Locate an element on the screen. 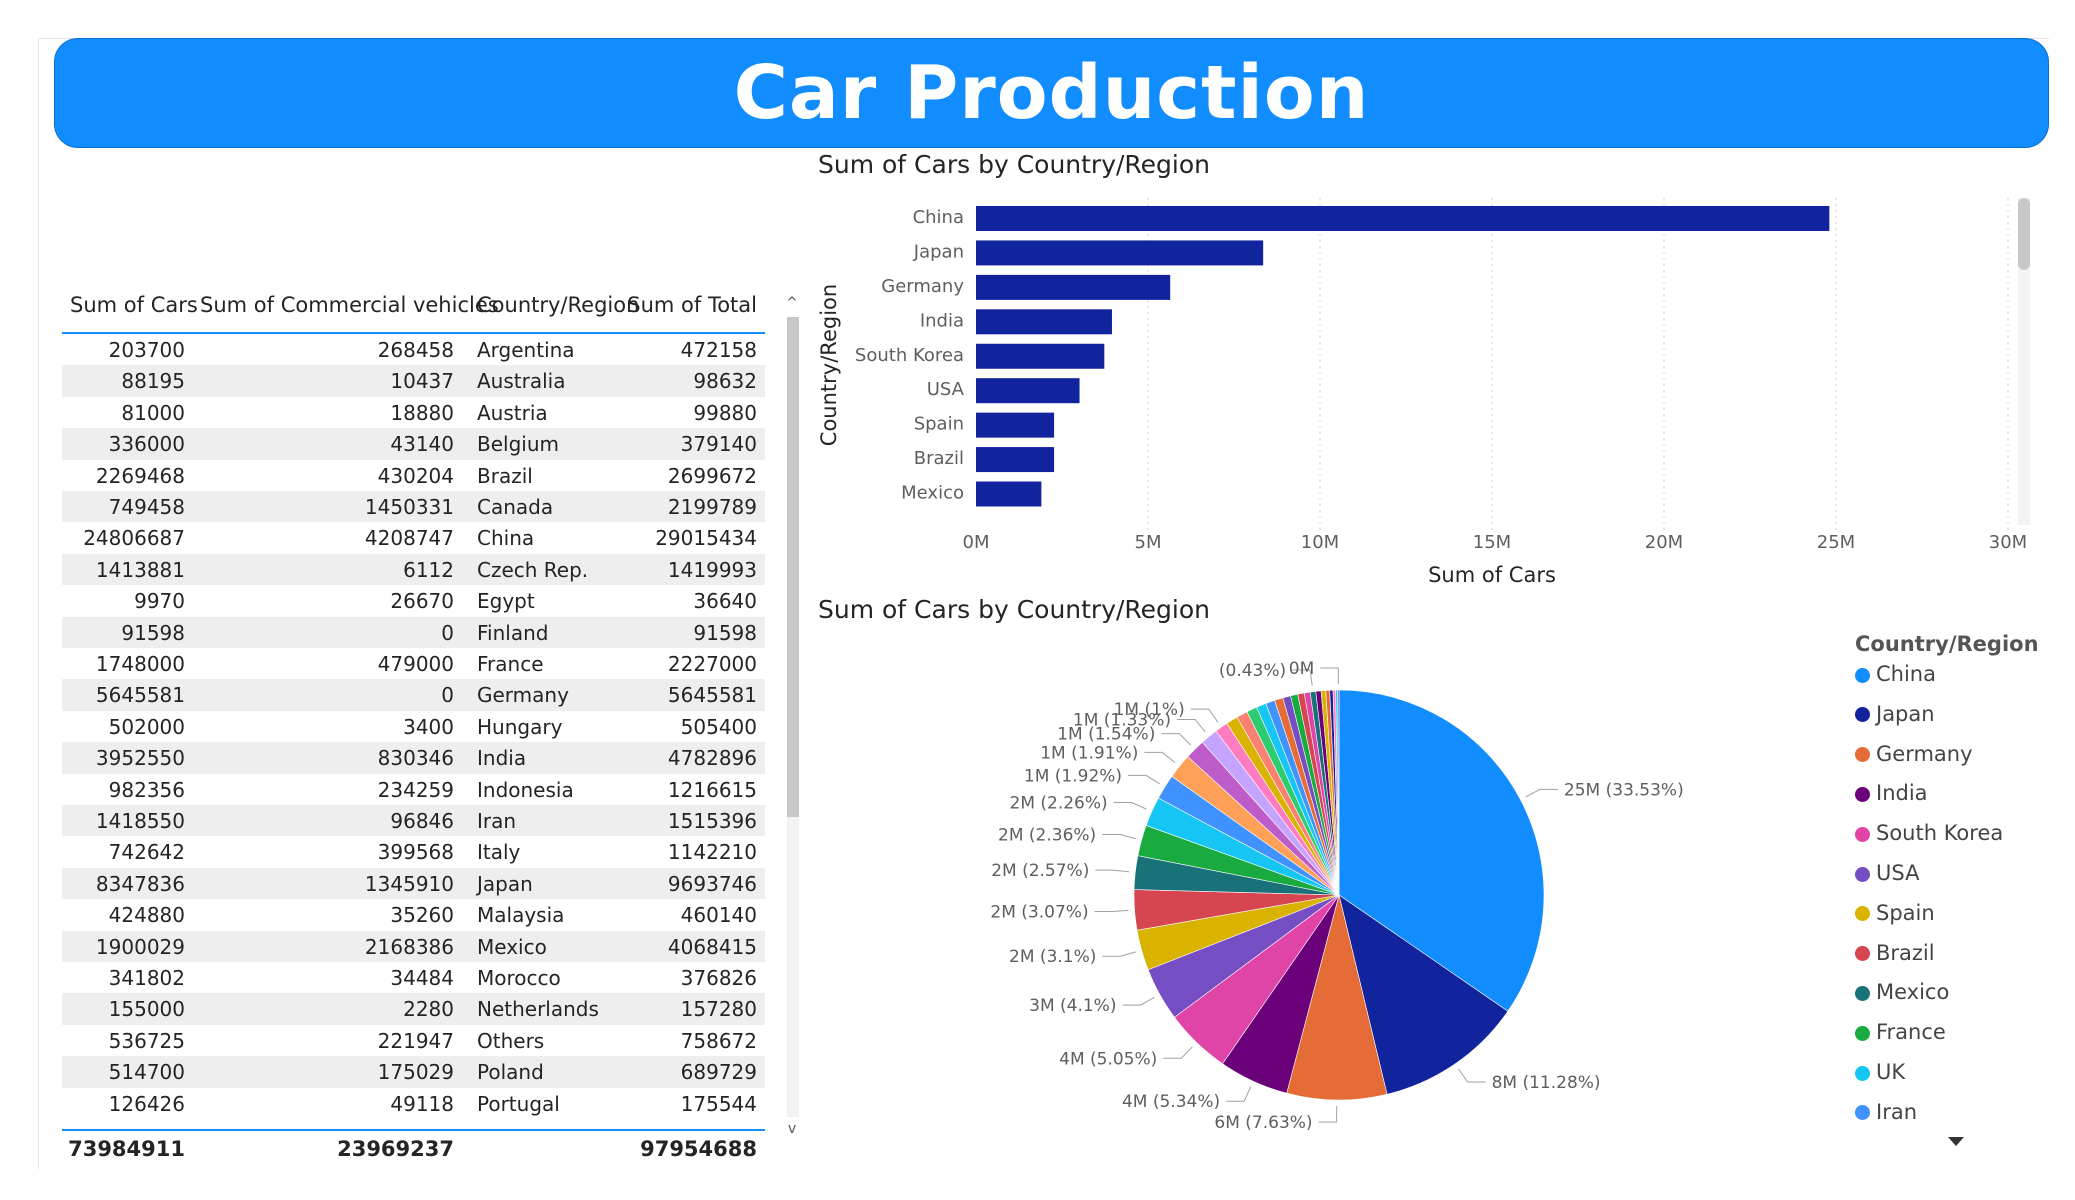 Image resolution: width=2075 pixels, height=1200 pixels. table-row: 155000 2280 Netherlands 157280 is located at coordinates (413, 1009).